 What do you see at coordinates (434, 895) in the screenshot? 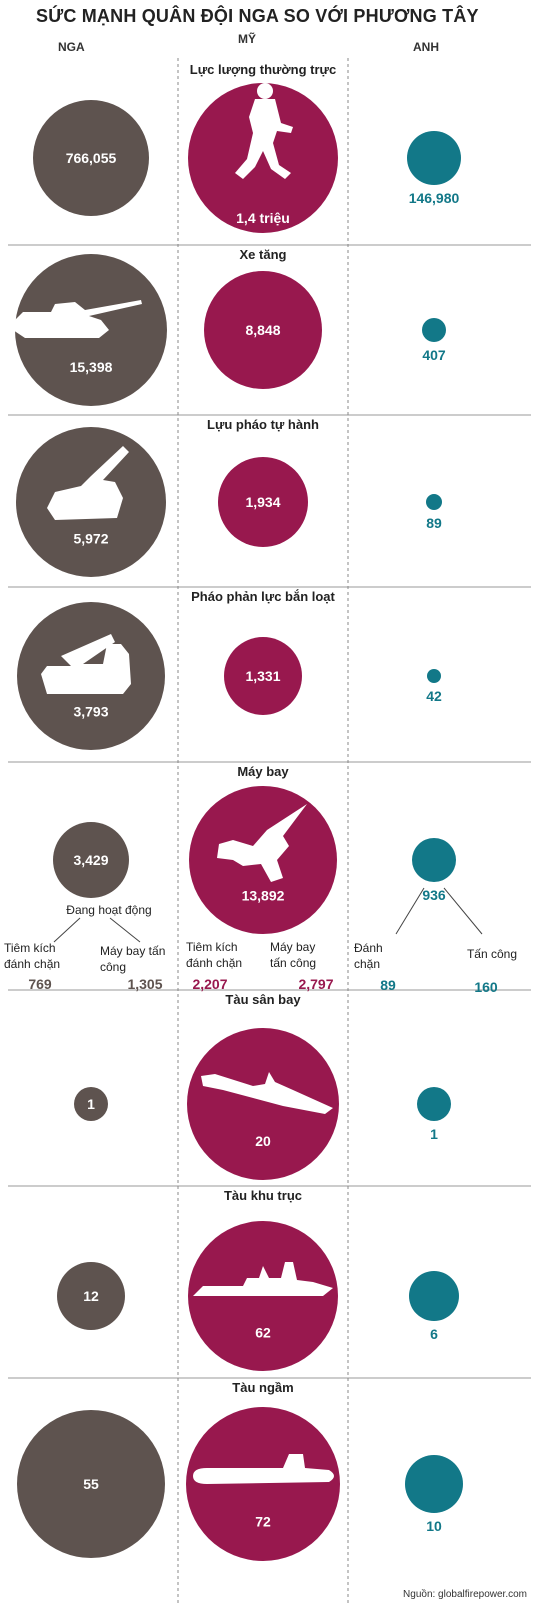
I see `value-label-uk: 936` at bounding box center [434, 895].